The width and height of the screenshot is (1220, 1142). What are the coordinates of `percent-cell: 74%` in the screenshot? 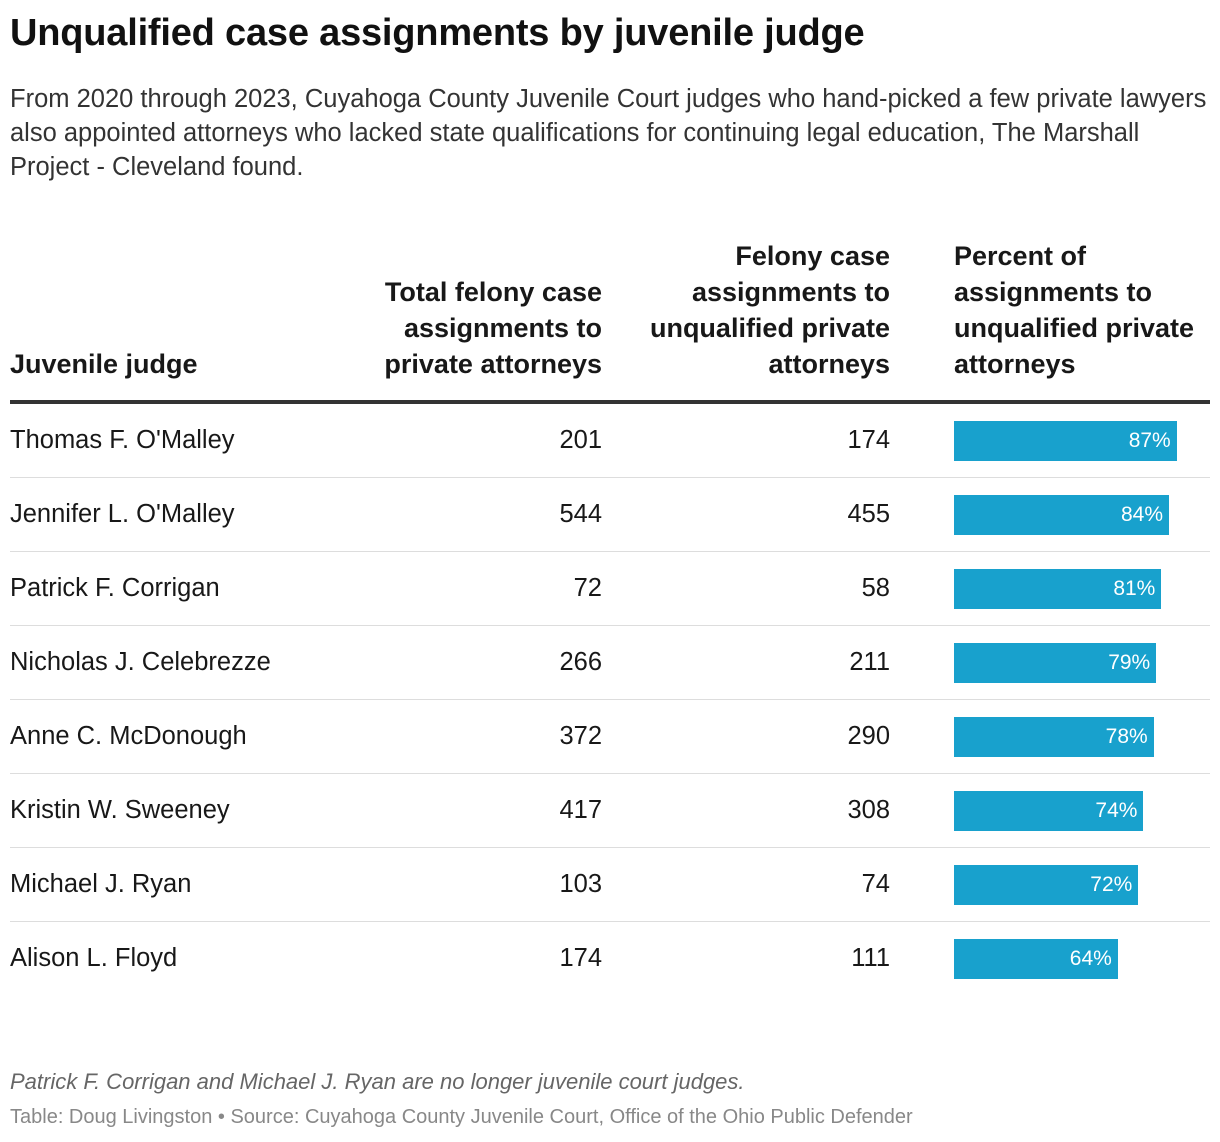 It's located at (1050, 810).